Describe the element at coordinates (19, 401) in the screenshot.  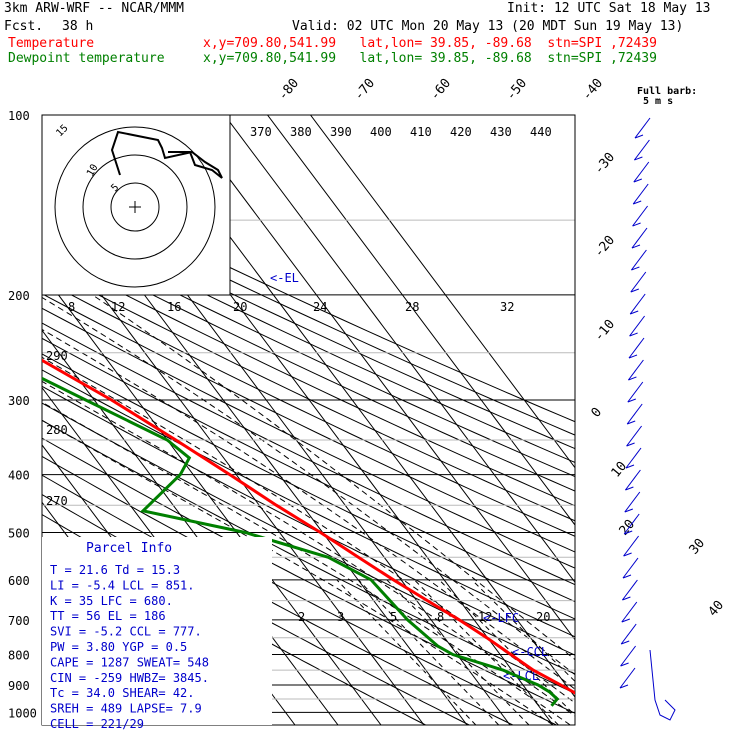
I see `pressure-label: 300` at that location.